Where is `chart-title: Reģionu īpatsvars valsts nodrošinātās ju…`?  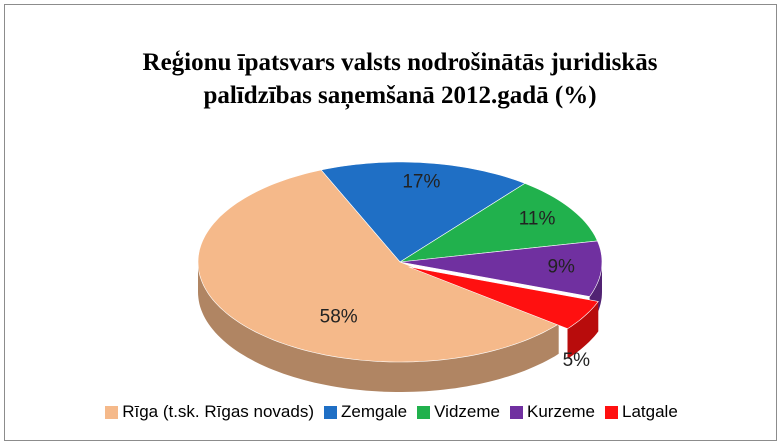
chart-title: Reģionu īpatsvars valsts nodrošinātās ju… is located at coordinates (400, 79).